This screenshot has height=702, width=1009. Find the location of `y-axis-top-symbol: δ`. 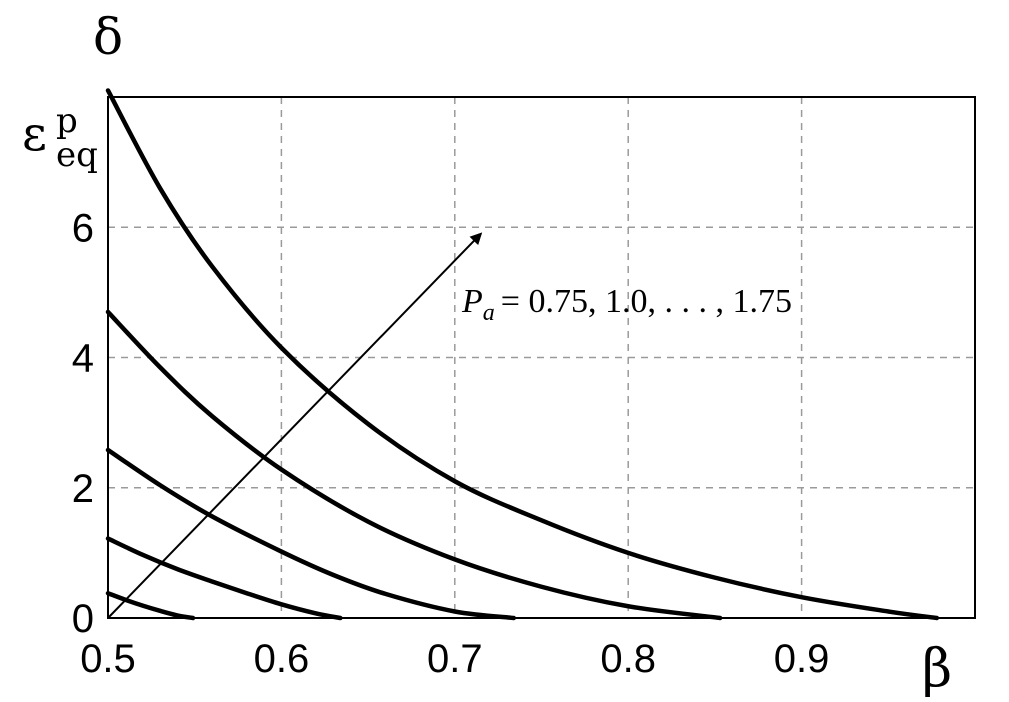

y-axis-top-symbol: δ is located at coordinates (108, 37).